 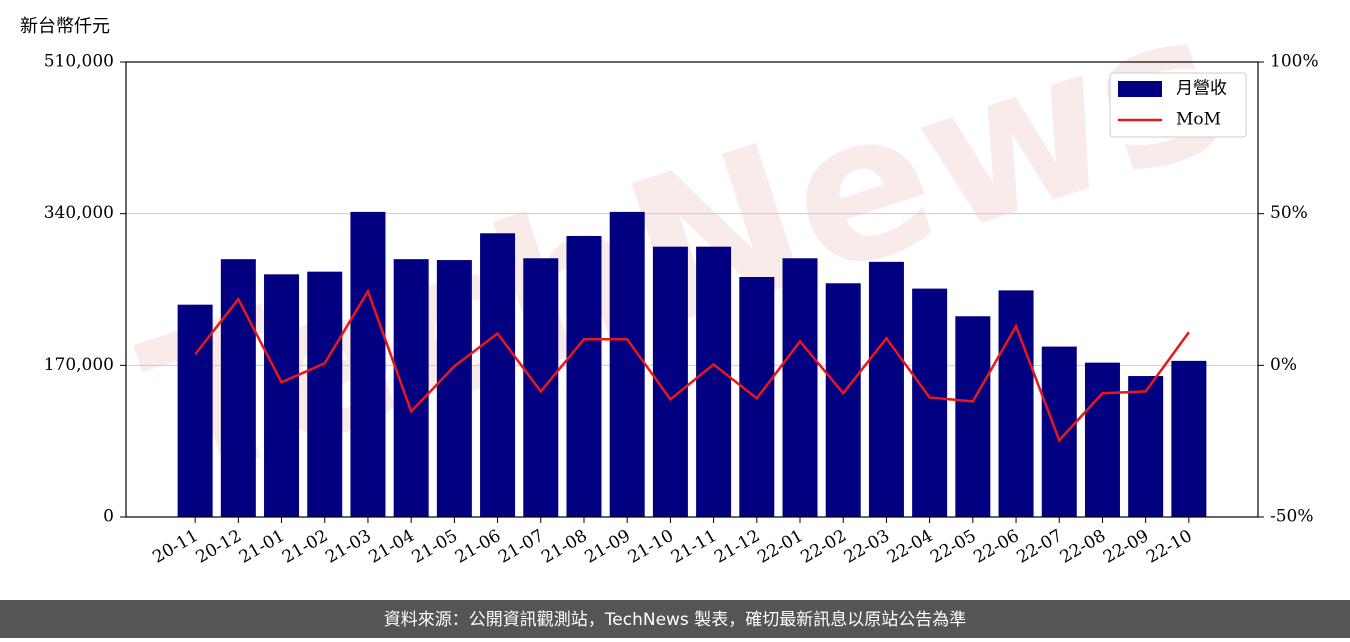 What do you see at coordinates (1040, 547) in the screenshot?
I see `x-tick-label: 22-07` at bounding box center [1040, 547].